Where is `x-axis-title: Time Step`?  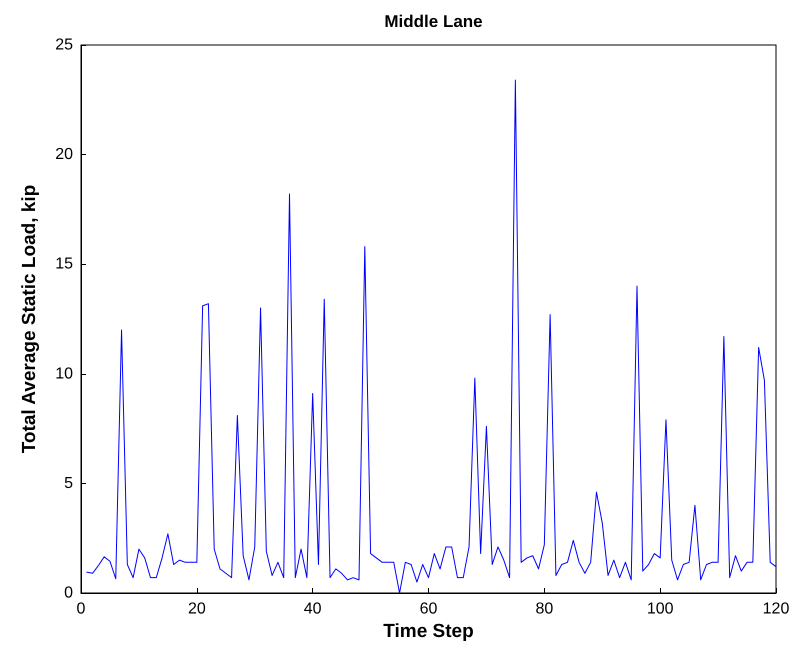 x-axis-title: Time Step is located at coordinates (428, 631).